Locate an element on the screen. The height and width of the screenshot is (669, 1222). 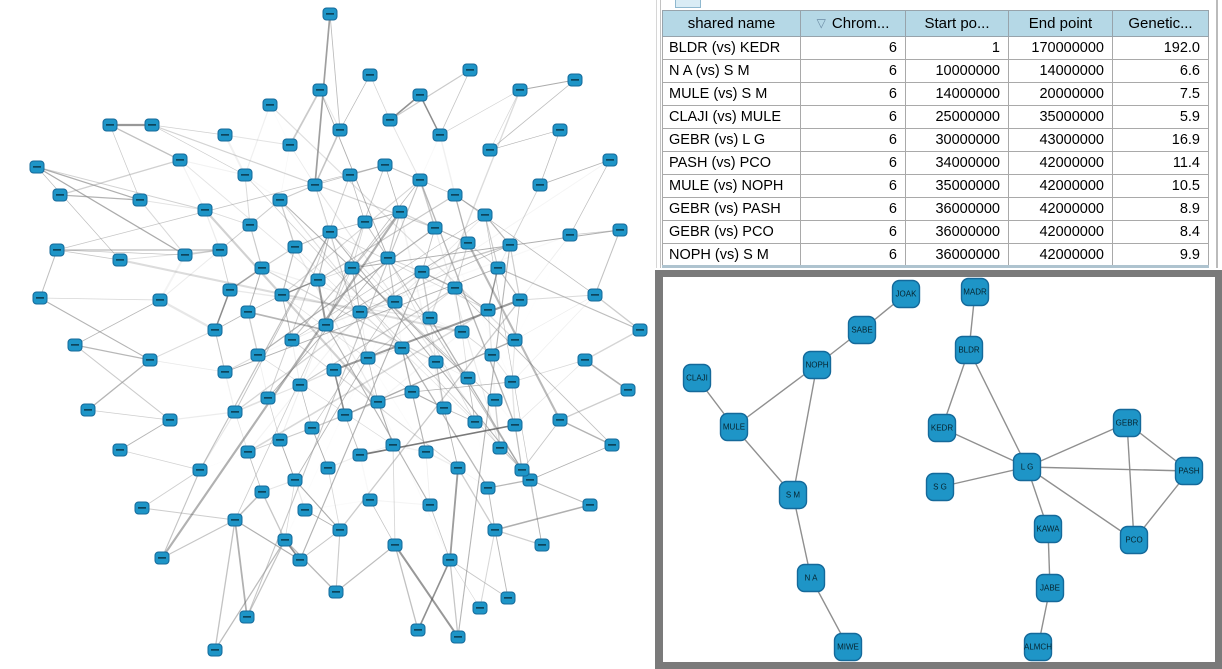
node-miwe: MIWE is located at coordinates (848, 647).